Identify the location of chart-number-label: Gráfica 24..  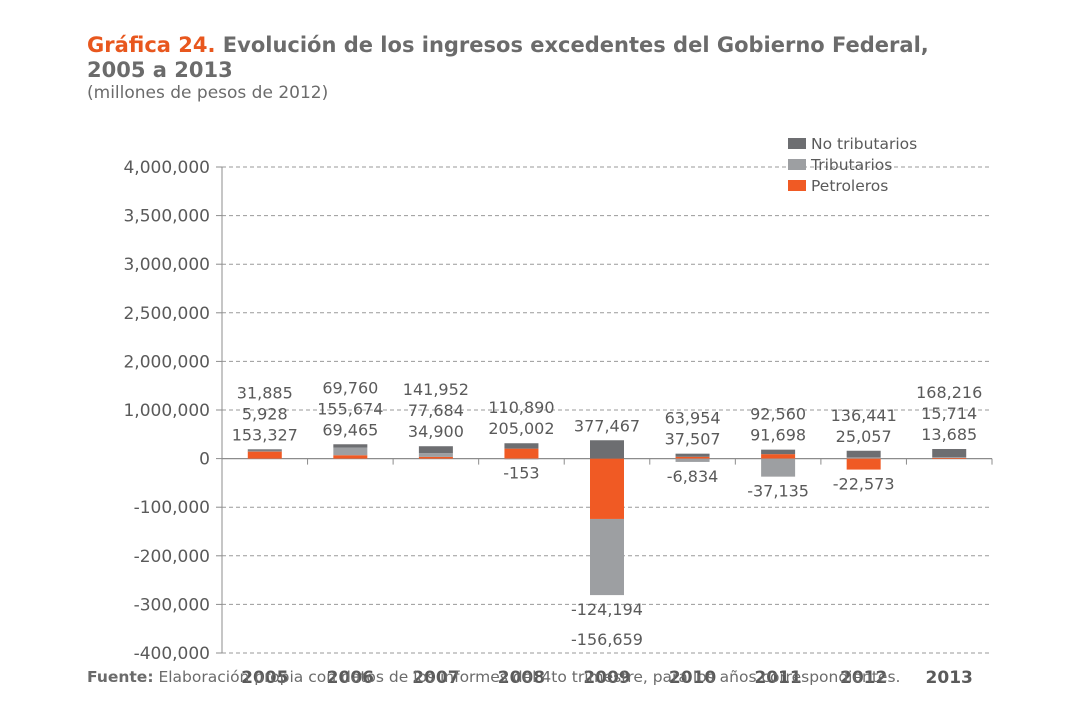
(151, 45).